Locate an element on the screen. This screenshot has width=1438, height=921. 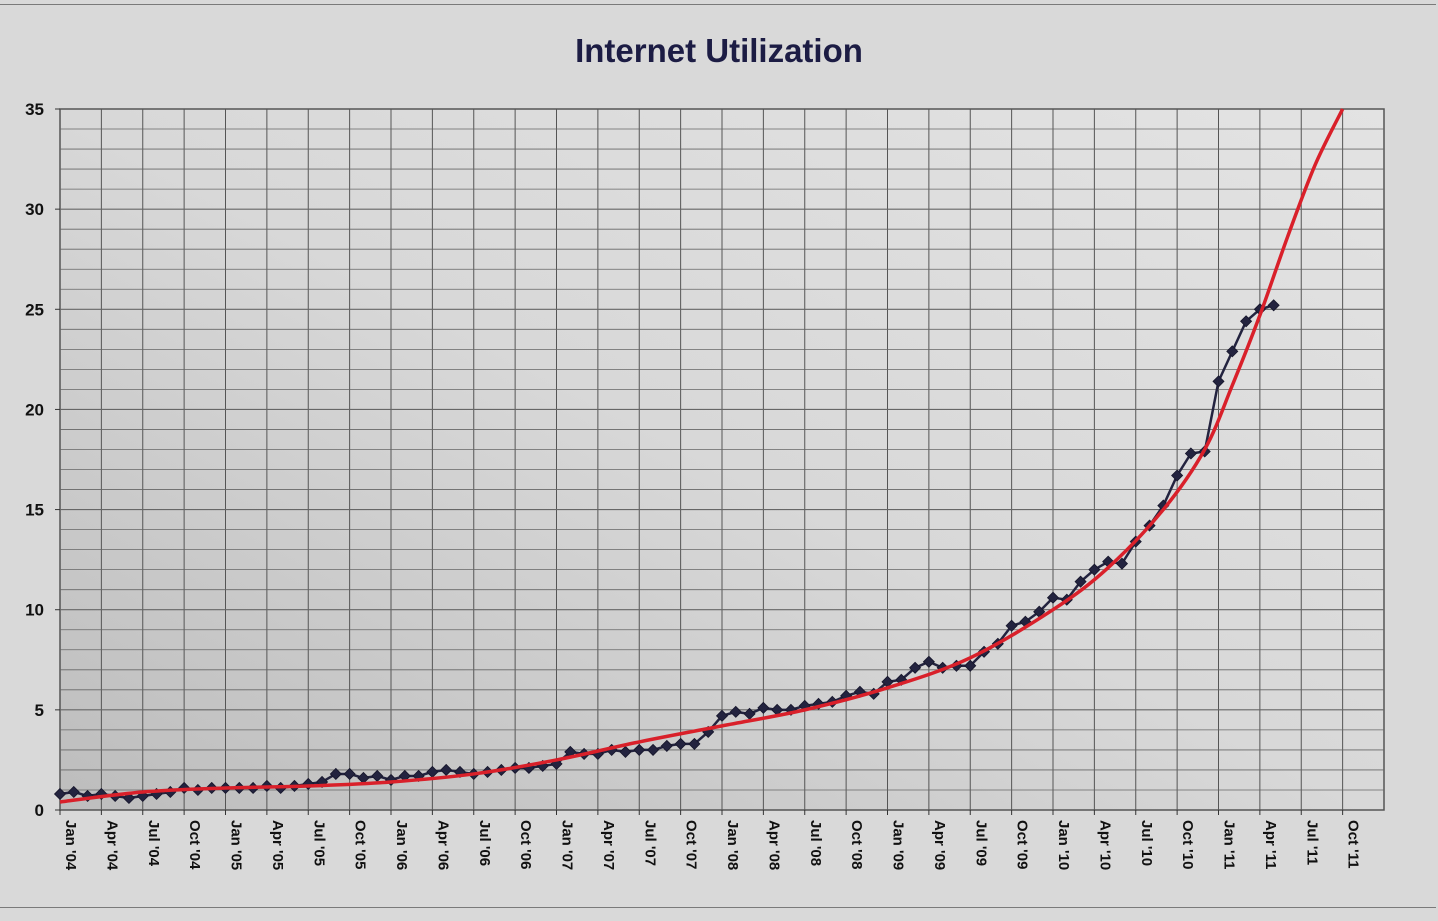
x-tick-label: Jul '10 is located at coordinates (1146, 843).